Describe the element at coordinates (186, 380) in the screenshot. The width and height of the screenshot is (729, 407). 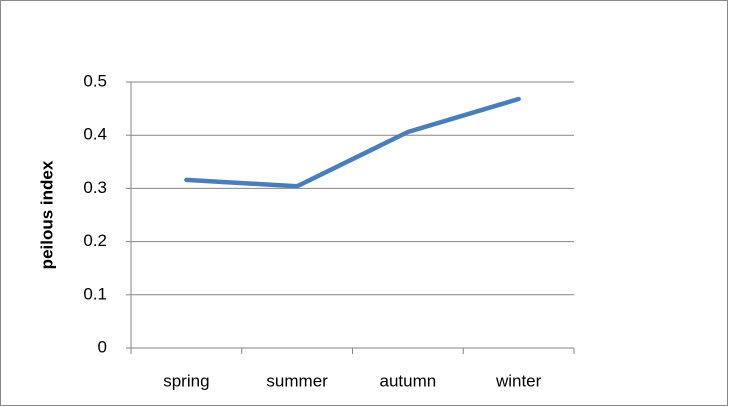
I see `x-tick-label: spring` at that location.